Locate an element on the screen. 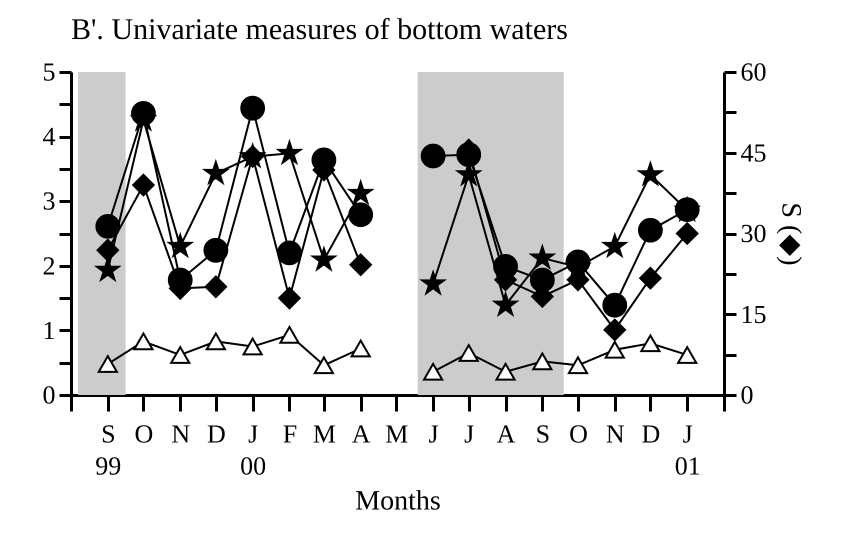 The height and width of the screenshot is (560, 857). x-tick-label: S 99 is located at coordinates (108, 450).